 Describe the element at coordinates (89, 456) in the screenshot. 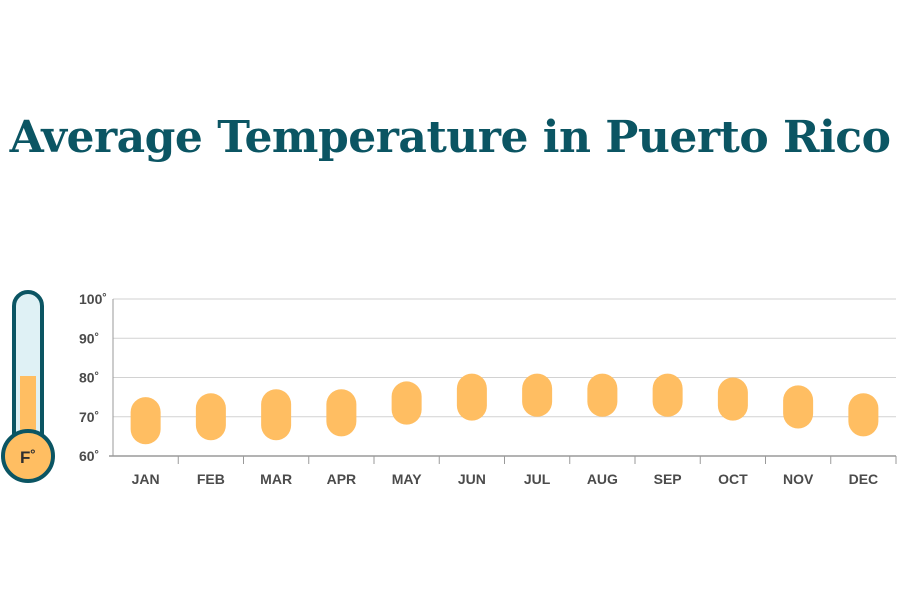

I see `y-tick-label: 60˚` at that location.